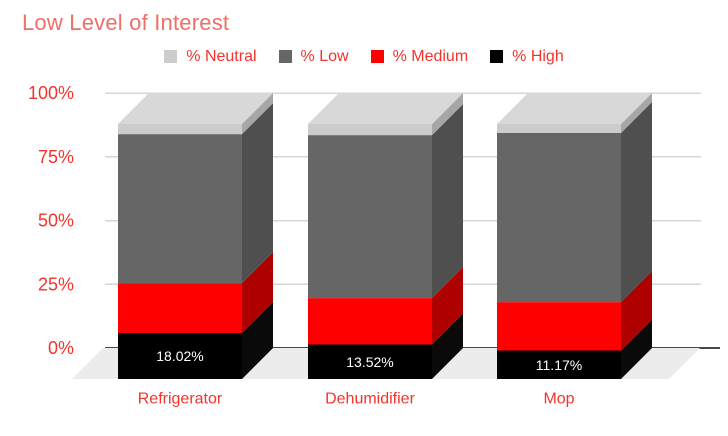 Image resolution: width=728 pixels, height=436 pixels. What do you see at coordinates (51, 93) in the screenshot?
I see `y-tick-label: 100%` at bounding box center [51, 93].